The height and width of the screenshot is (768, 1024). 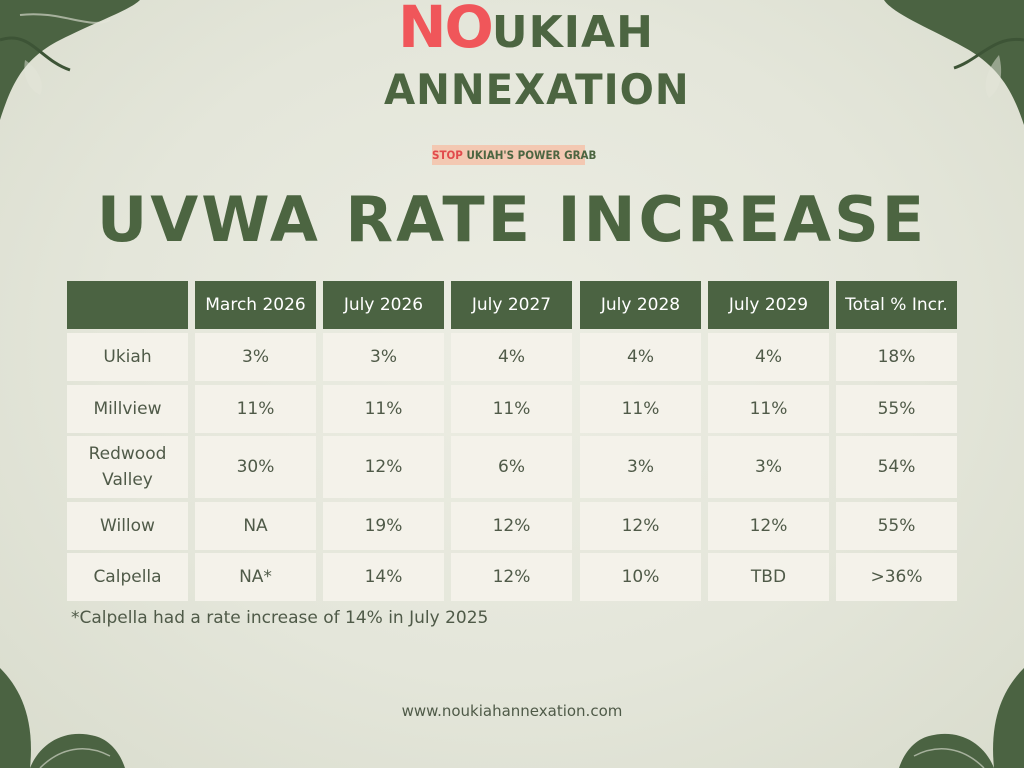 What do you see at coordinates (127, 467) in the screenshot?
I see `table-row-label: Redwood Valley` at bounding box center [127, 467].